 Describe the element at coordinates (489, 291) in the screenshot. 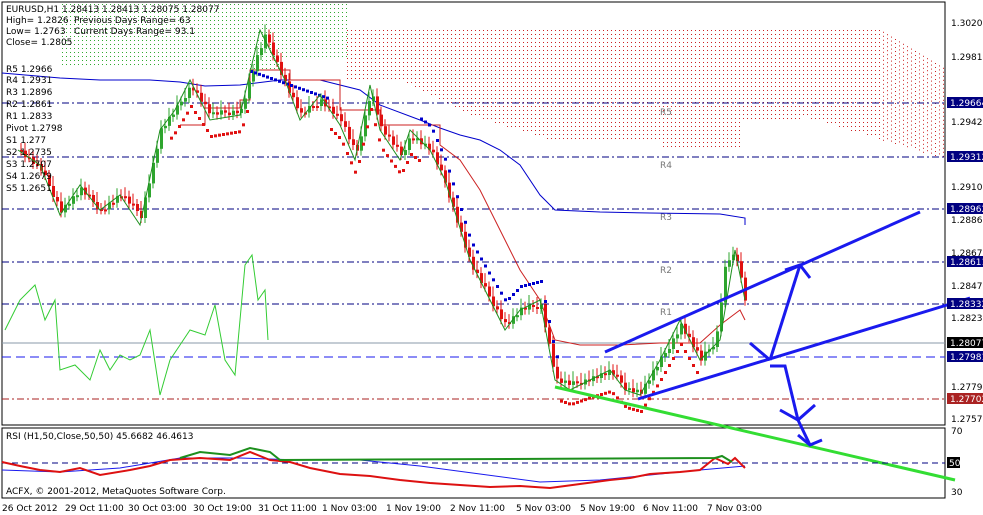

I see `candle-body` at that location.